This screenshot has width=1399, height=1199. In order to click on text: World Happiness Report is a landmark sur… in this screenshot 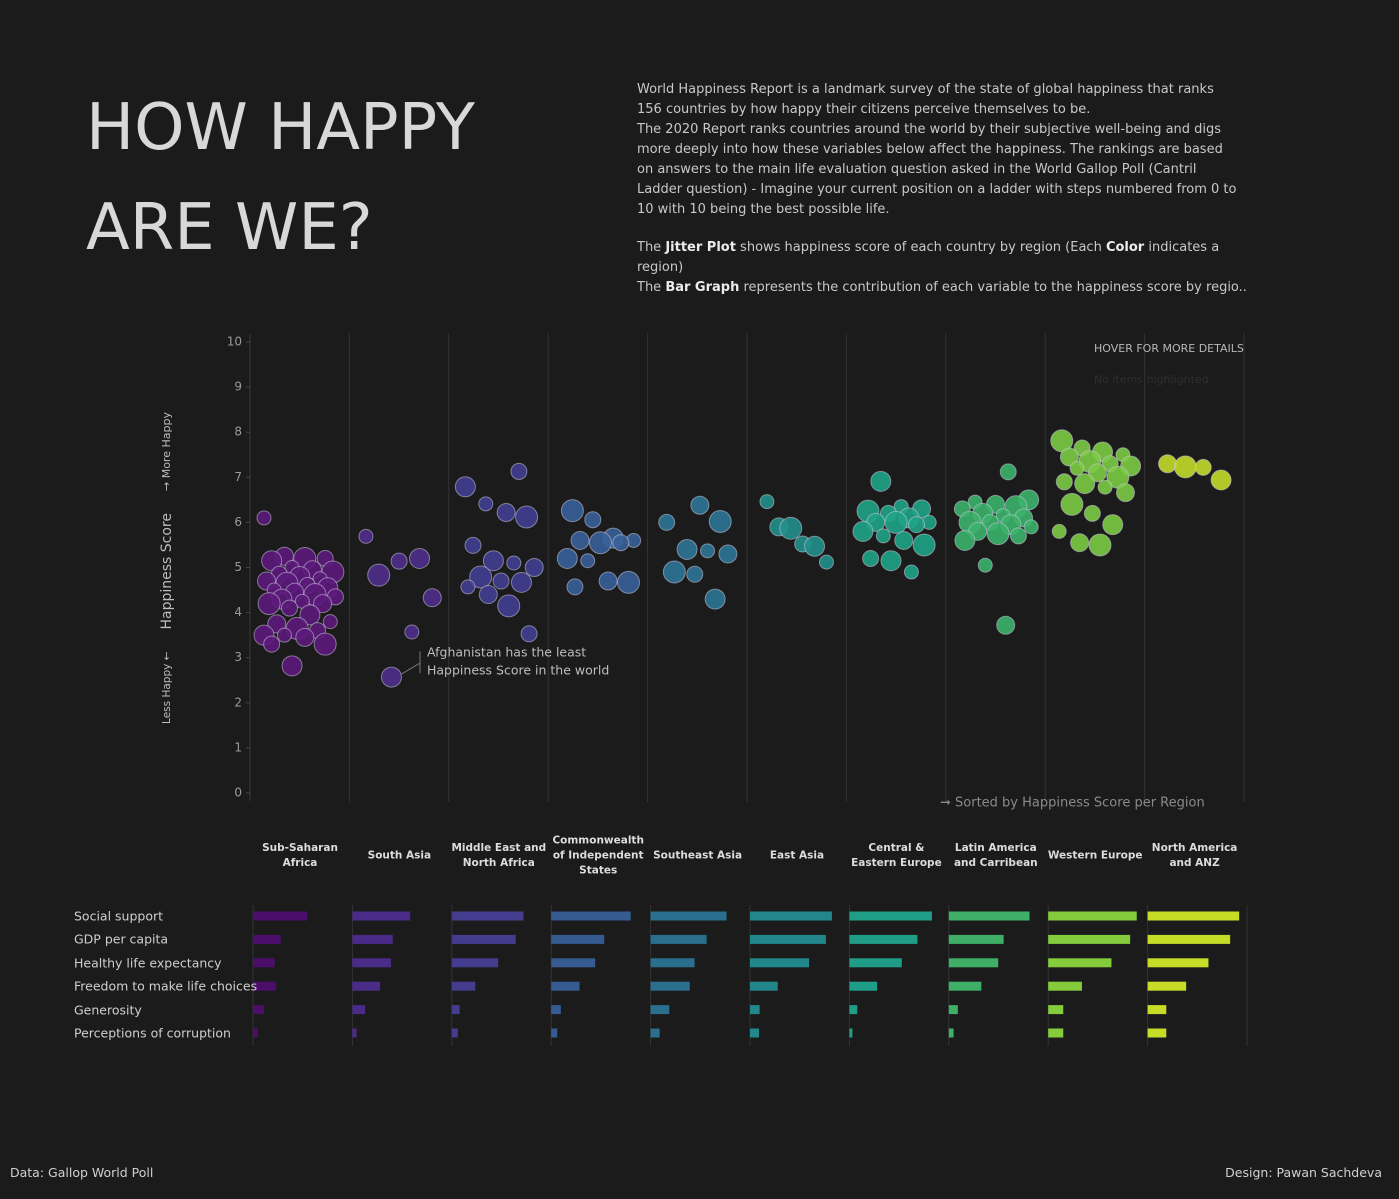, I will do `click(925, 99)`.